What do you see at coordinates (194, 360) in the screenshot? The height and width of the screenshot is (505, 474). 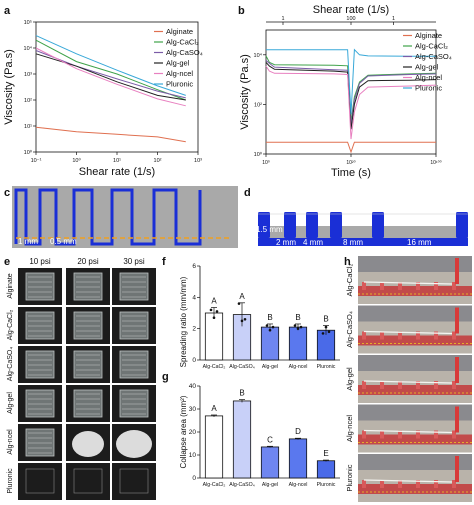 I see `chart-f-ytick-label: 0` at bounding box center [194, 360].